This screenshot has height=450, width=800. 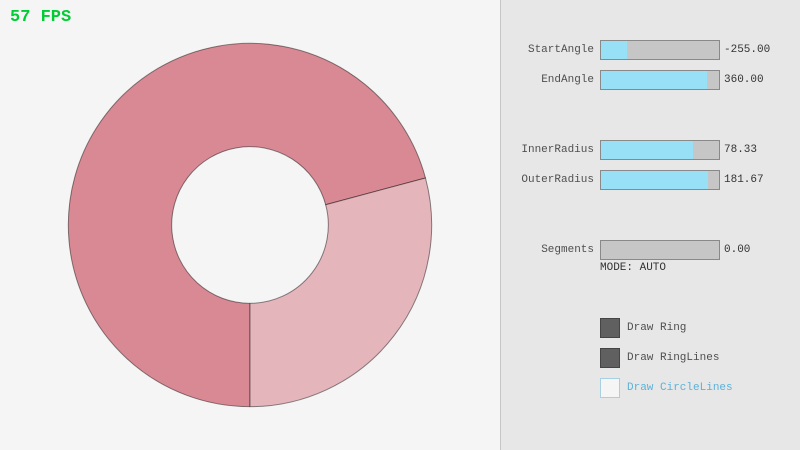 What do you see at coordinates (567, 80) in the screenshot?
I see `endangle-label: EndAngle` at bounding box center [567, 80].